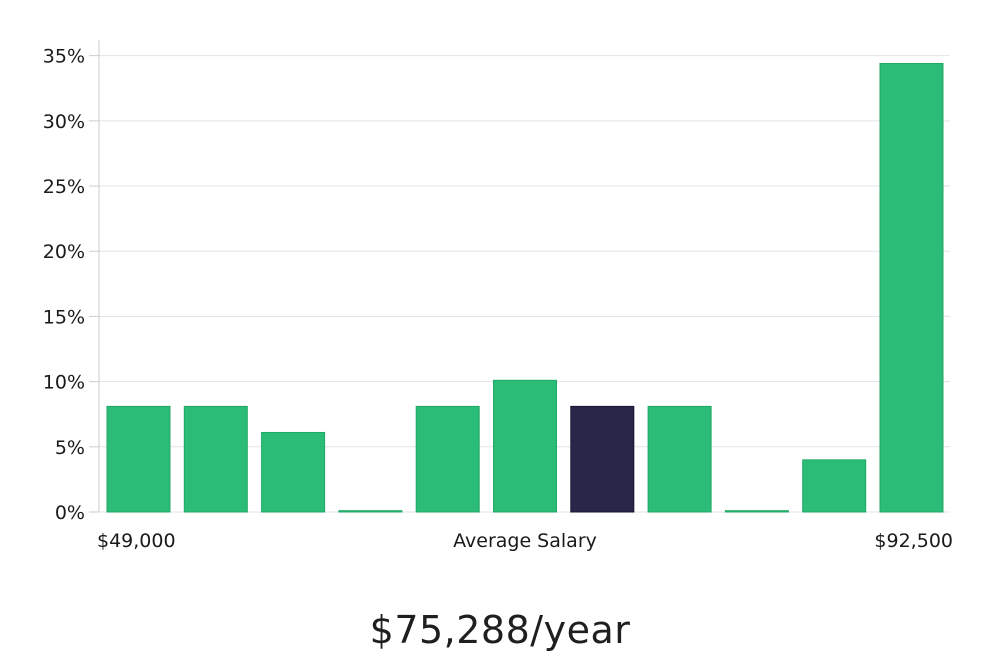 The width and height of the screenshot is (1000, 660). I want to click on y-tick-labels: 0% 5% 10% 15% 20% 25% 30% 35%, so click(71, 285).